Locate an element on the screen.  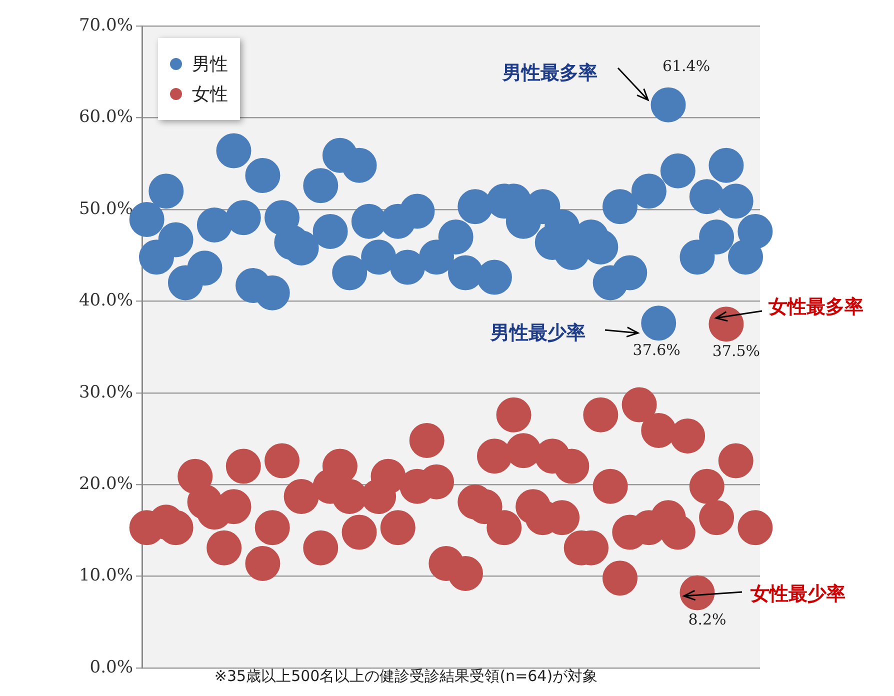
y-tick-label: 0.0% is located at coordinates (112, 667).